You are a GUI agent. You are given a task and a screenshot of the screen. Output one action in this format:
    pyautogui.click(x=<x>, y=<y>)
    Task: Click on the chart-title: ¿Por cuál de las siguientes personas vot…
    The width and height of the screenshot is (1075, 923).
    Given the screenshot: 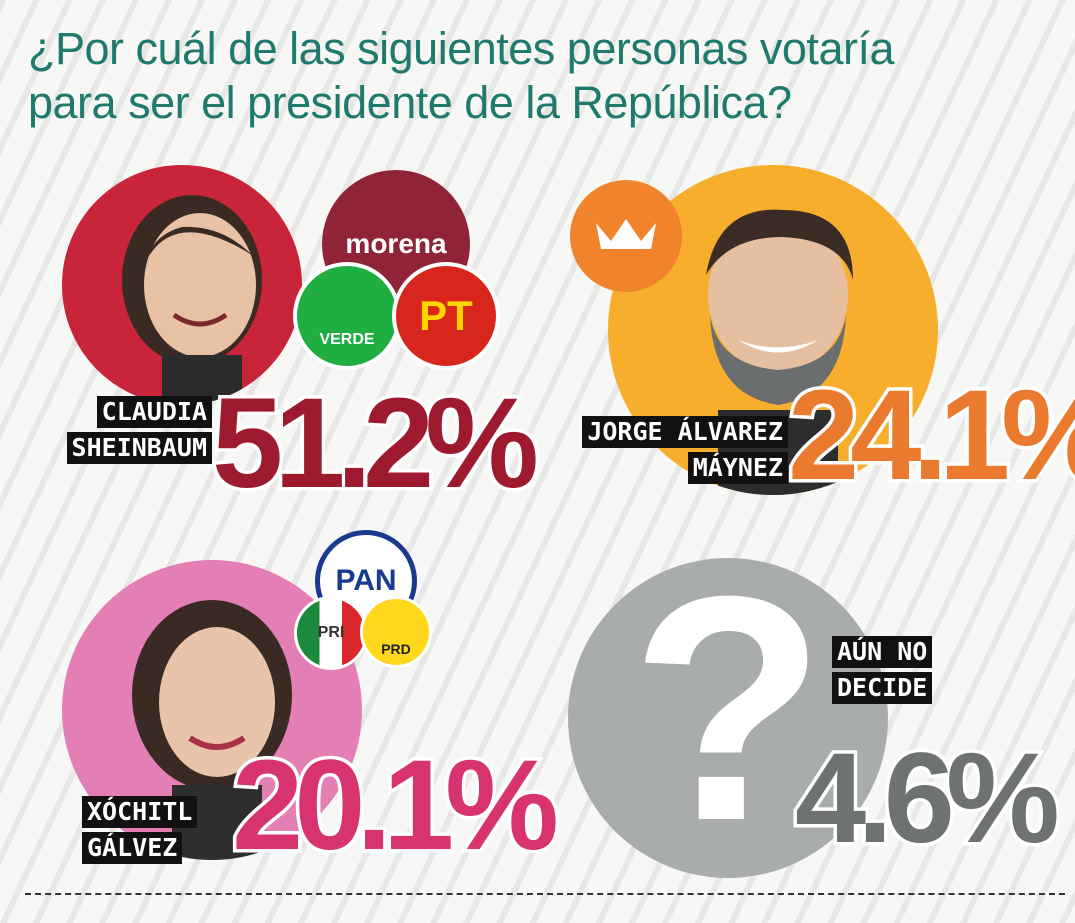 What is the action you would take?
    pyautogui.click(x=543, y=76)
    